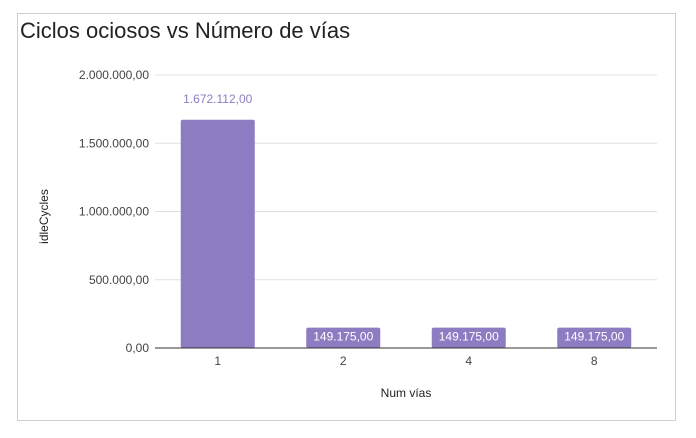  Describe the element at coordinates (114, 143) in the screenshot. I see `y-tick-label: 1.500.000,00` at that location.